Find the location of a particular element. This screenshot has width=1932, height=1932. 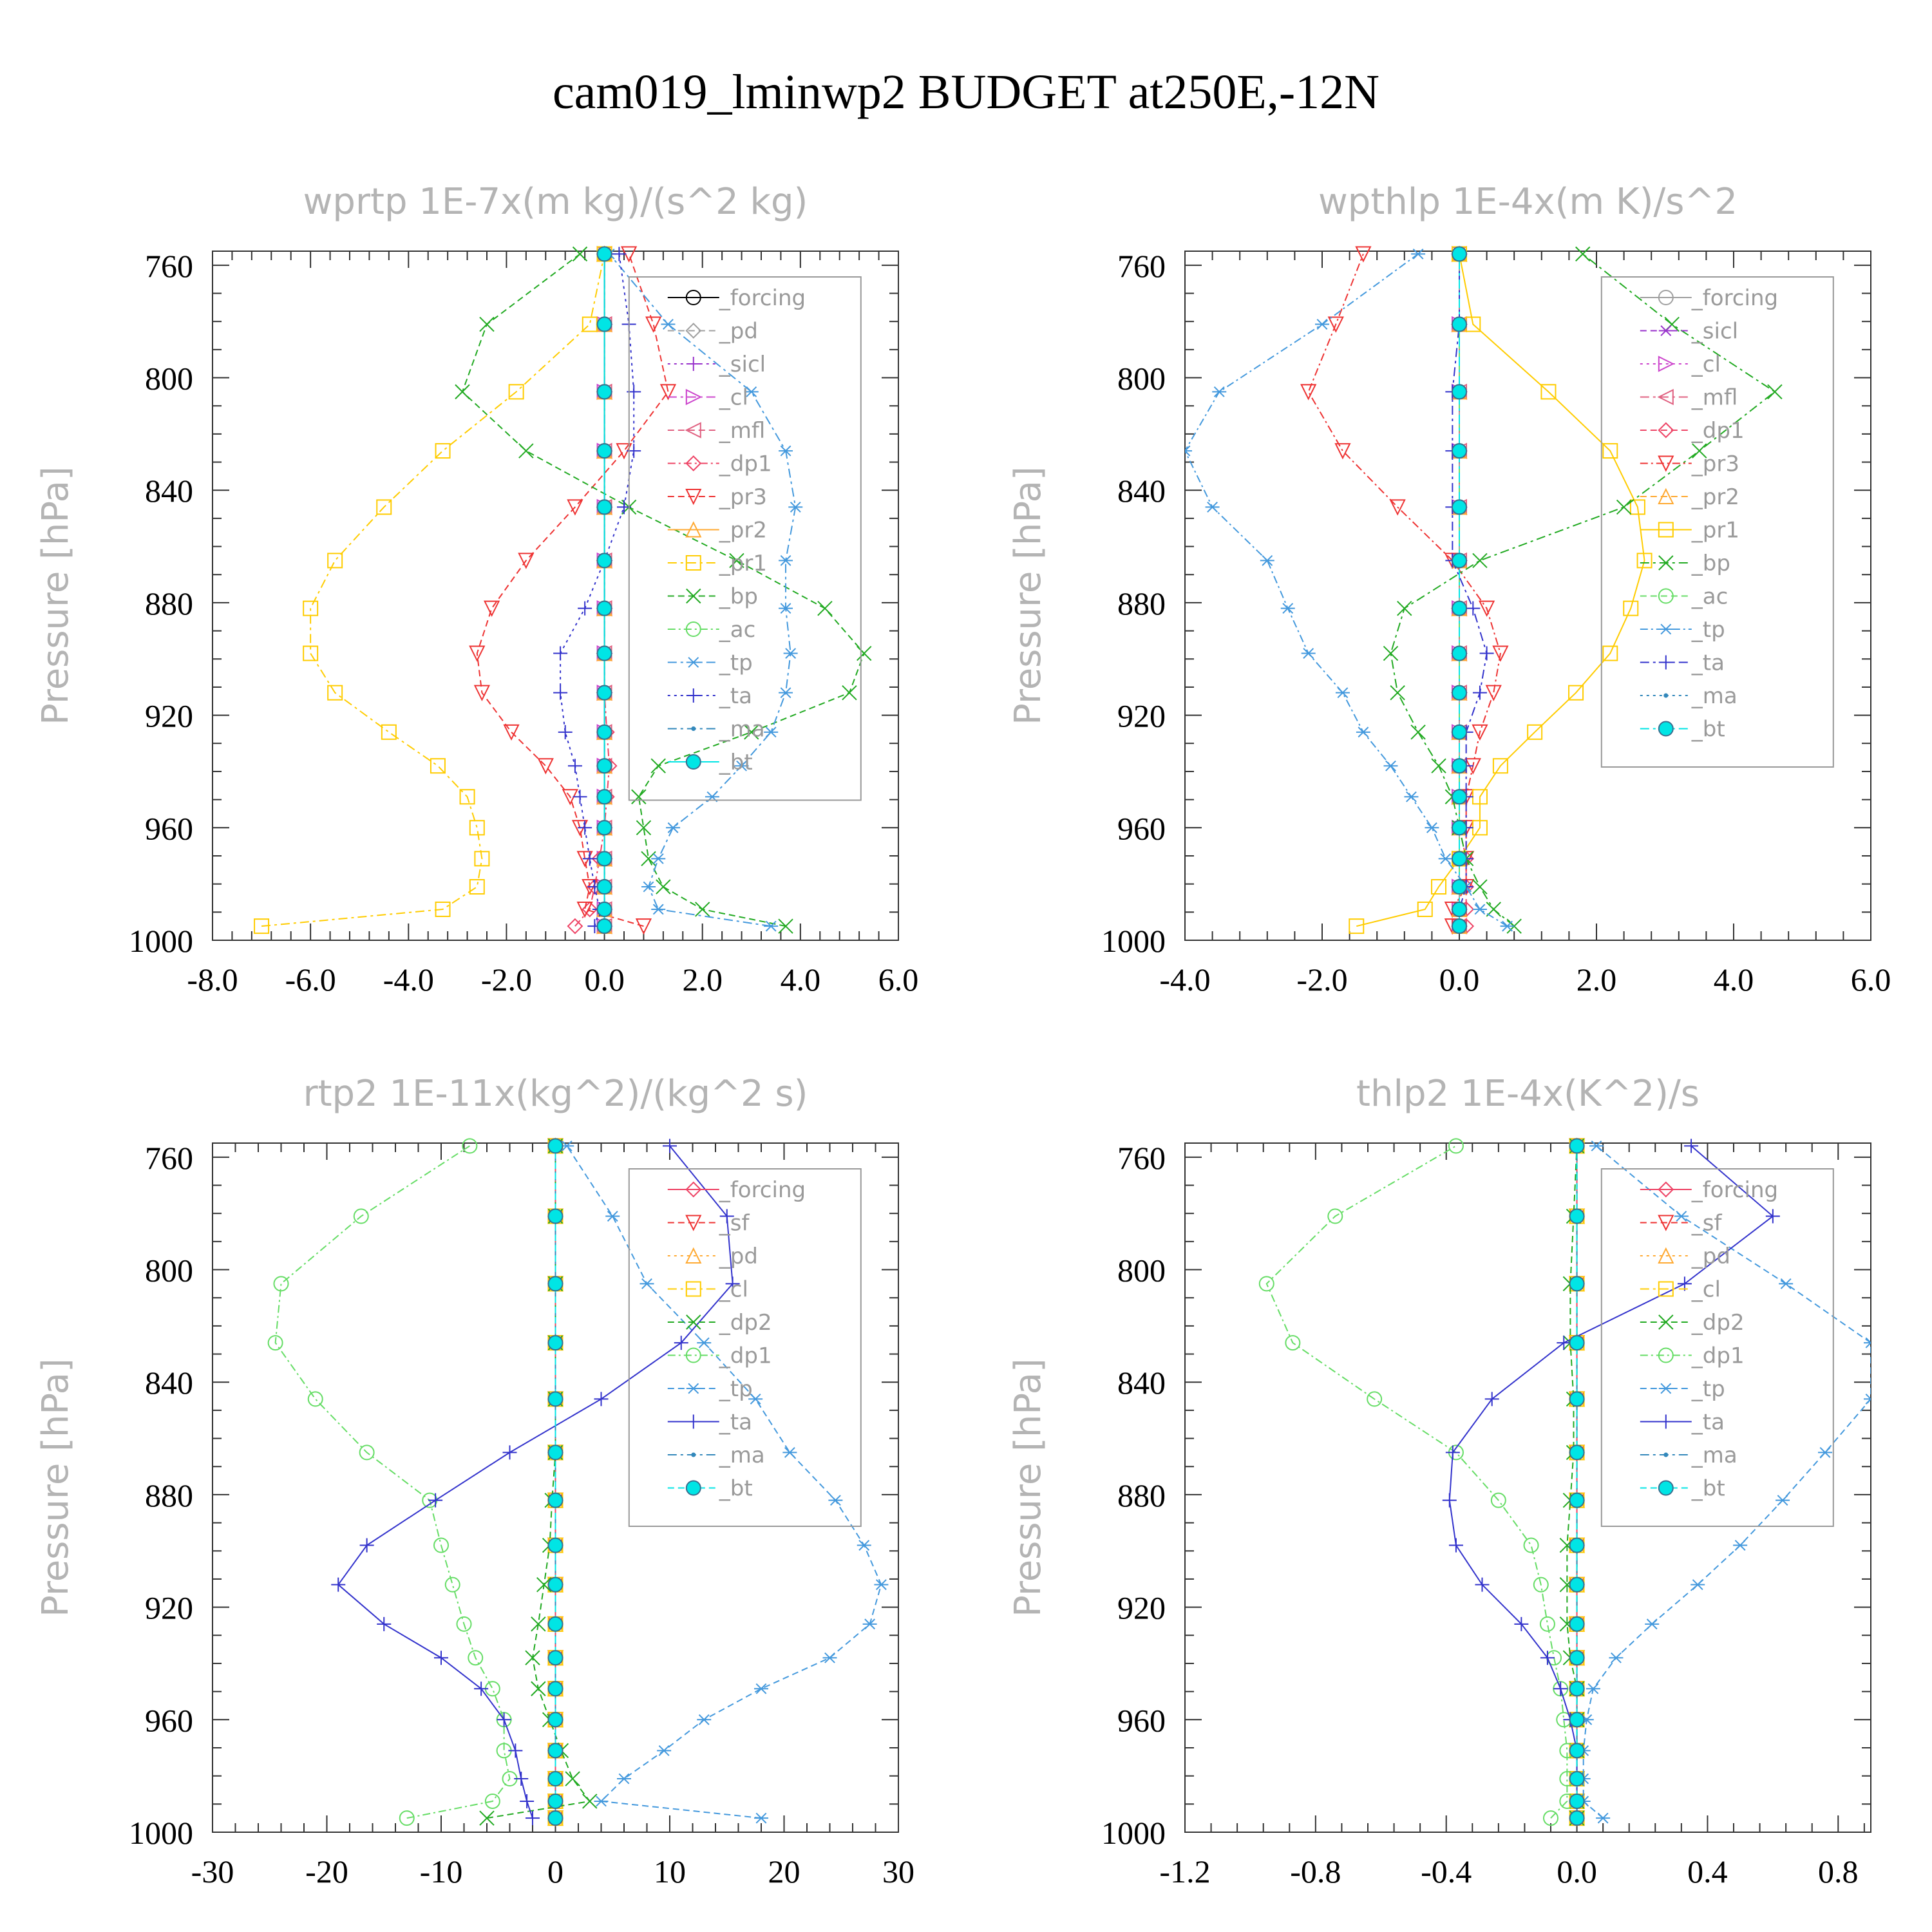

x-tick-label: 0.0 is located at coordinates (1577, 1871).